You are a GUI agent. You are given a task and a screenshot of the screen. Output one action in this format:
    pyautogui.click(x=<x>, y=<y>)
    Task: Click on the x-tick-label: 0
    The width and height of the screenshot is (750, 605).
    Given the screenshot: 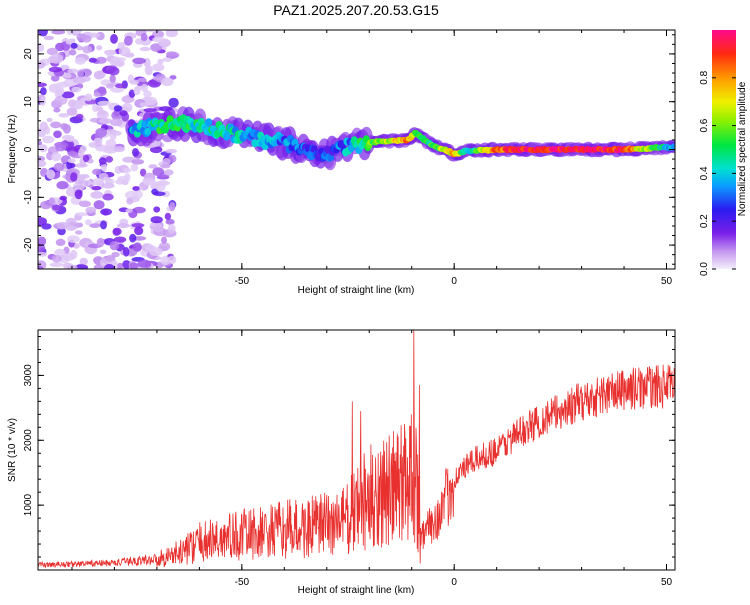 What is the action you would take?
    pyautogui.click(x=454, y=582)
    